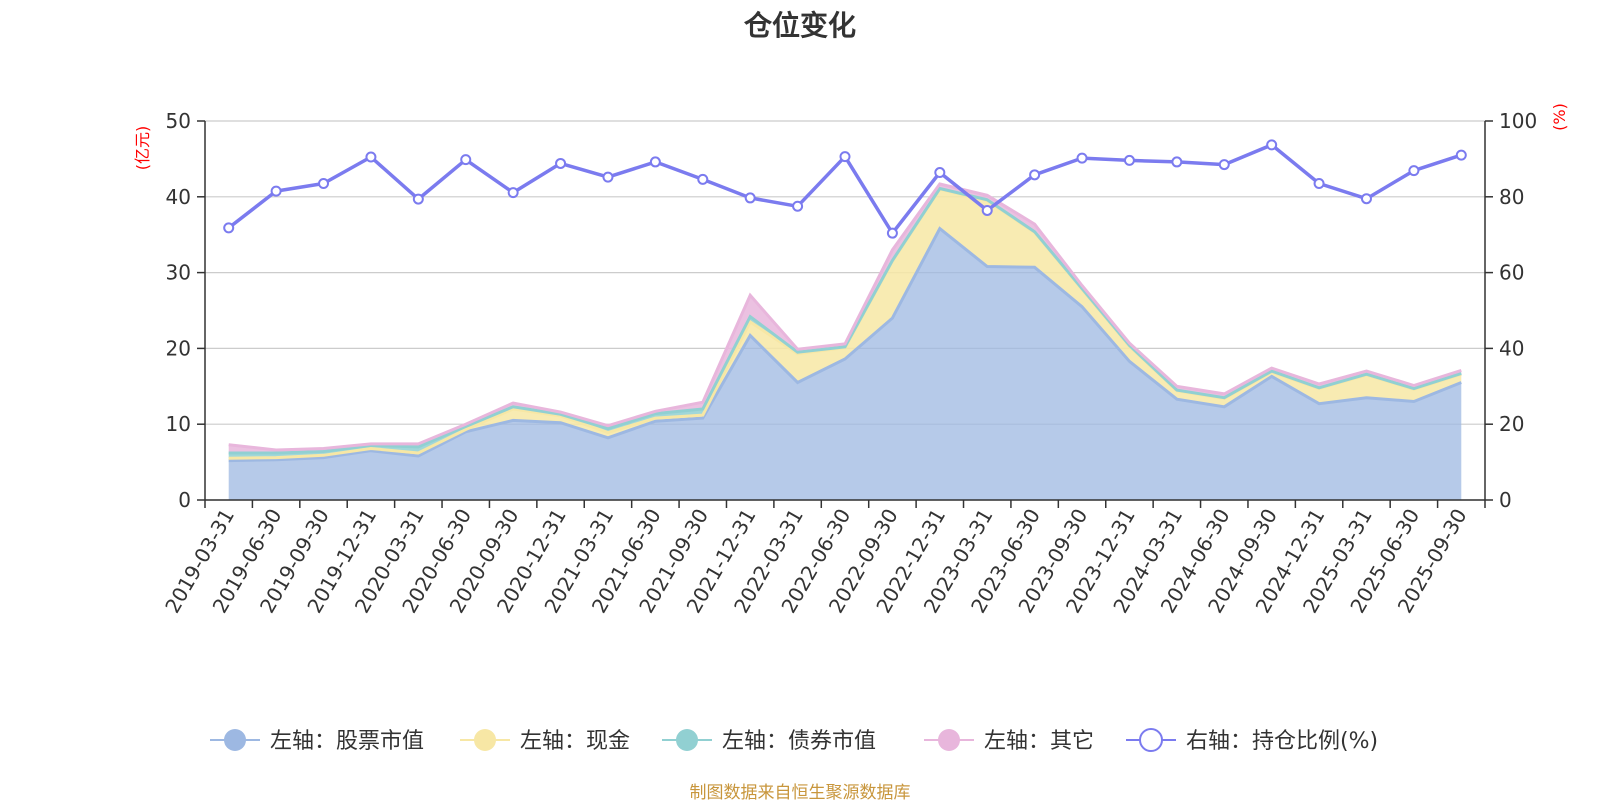 Image resolution: width=1600 pixels, height=803 pixels. Describe the element at coordinates (178, 424) in the screenshot. I see `left-tick-label: 10` at that location.